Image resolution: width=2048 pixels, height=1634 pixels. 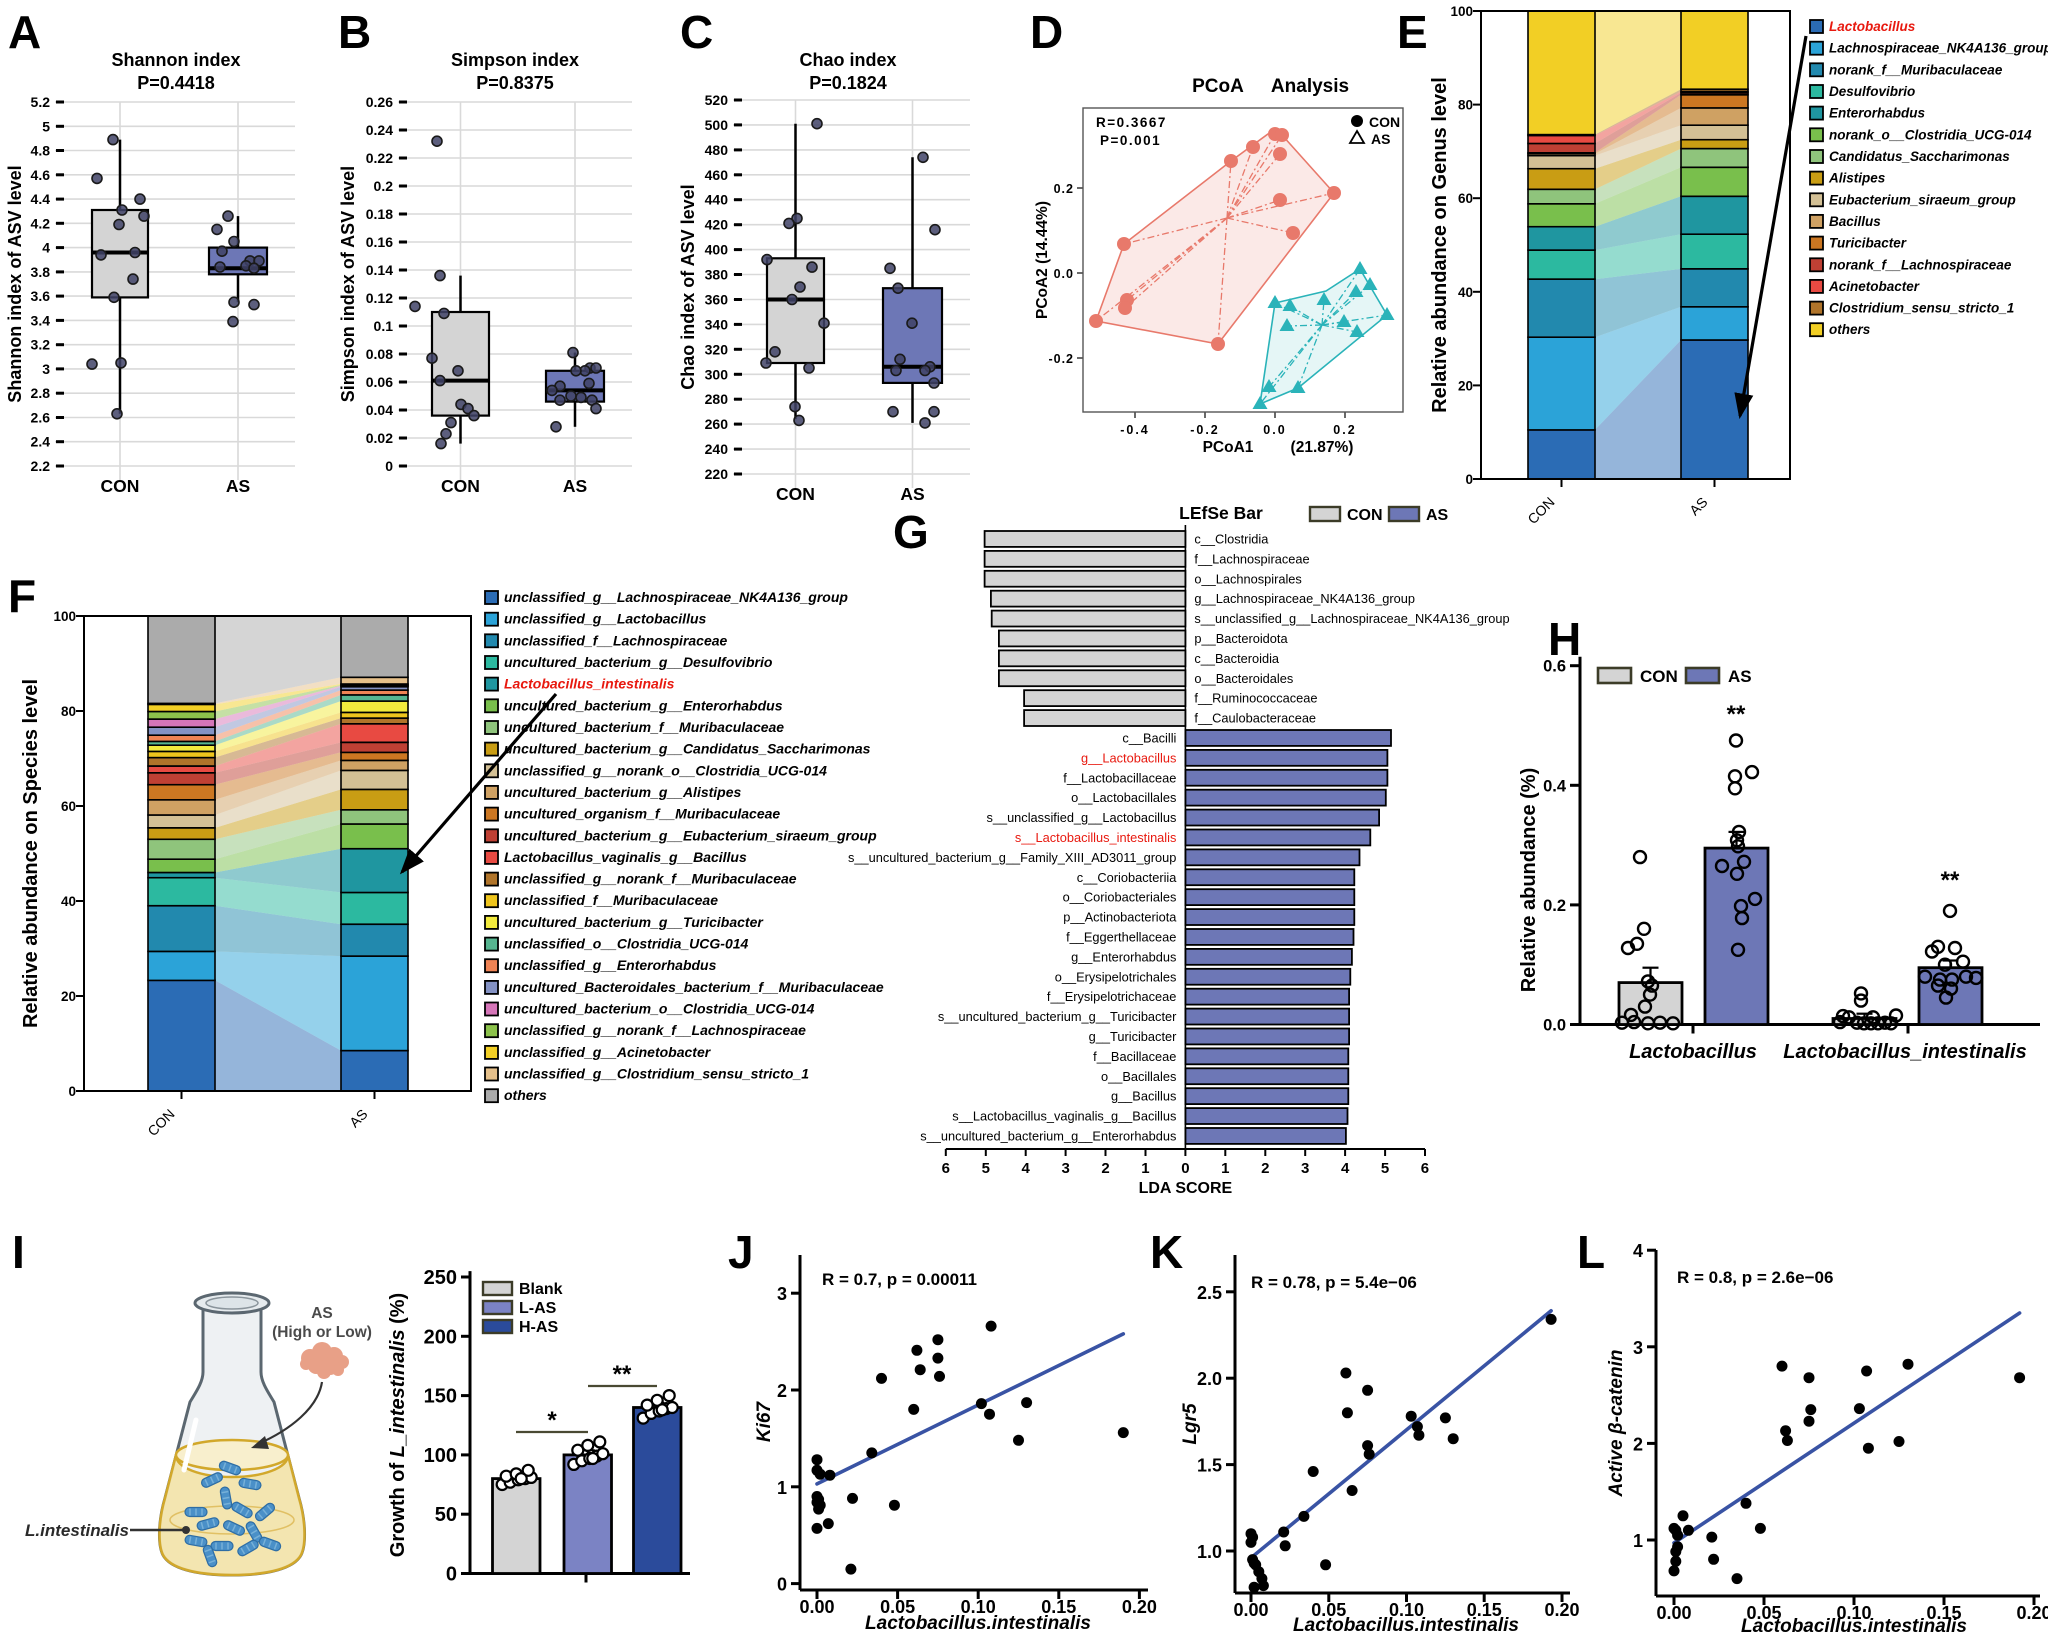 I want to click on svg-text: Shannon index of ASV level, so click(x=15, y=283).